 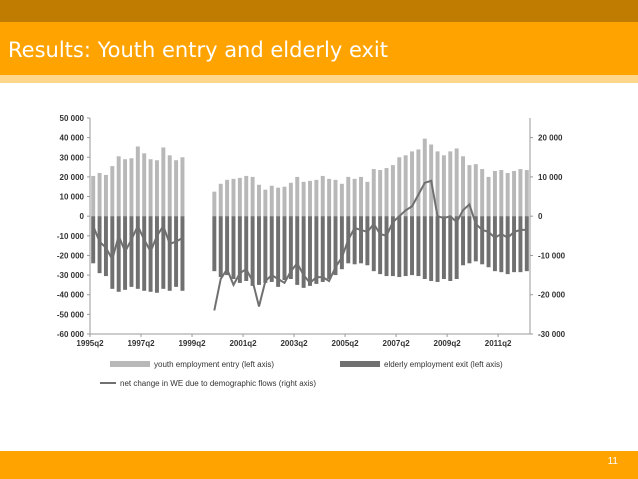 I want to click on x-tick-label: 2011q2, so click(x=498, y=343).